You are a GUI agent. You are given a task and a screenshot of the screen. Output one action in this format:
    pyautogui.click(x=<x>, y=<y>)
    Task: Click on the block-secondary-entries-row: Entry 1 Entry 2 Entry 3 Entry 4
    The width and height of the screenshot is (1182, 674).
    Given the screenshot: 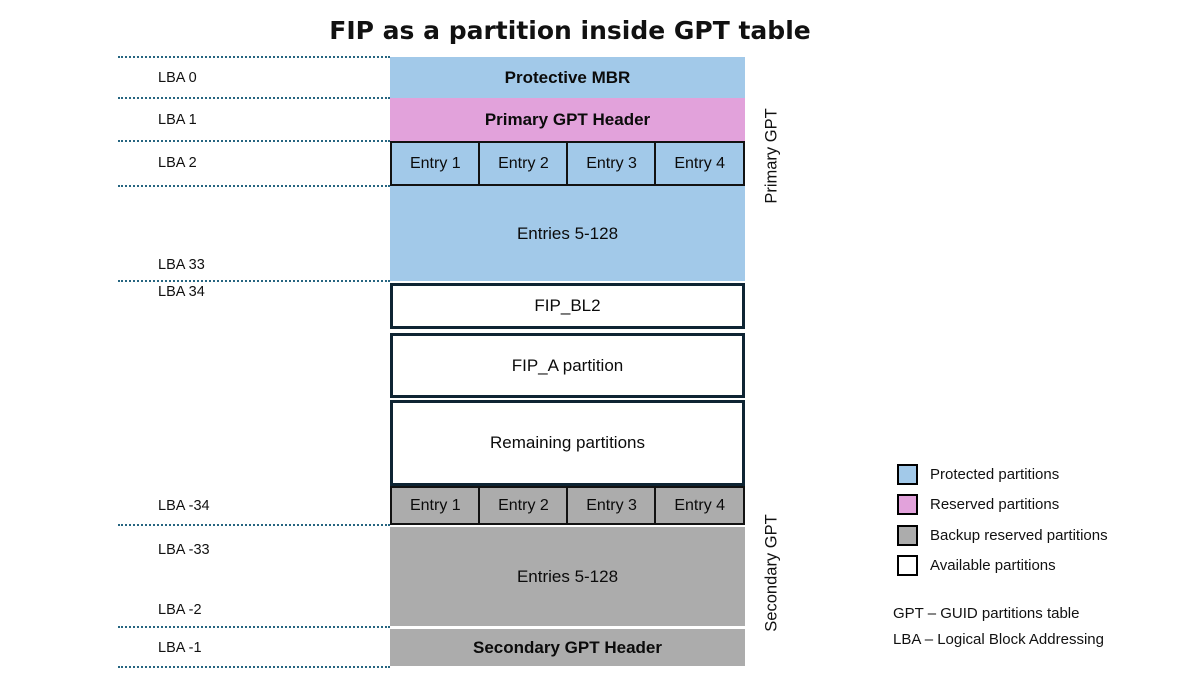 What is the action you would take?
    pyautogui.click(x=567, y=505)
    